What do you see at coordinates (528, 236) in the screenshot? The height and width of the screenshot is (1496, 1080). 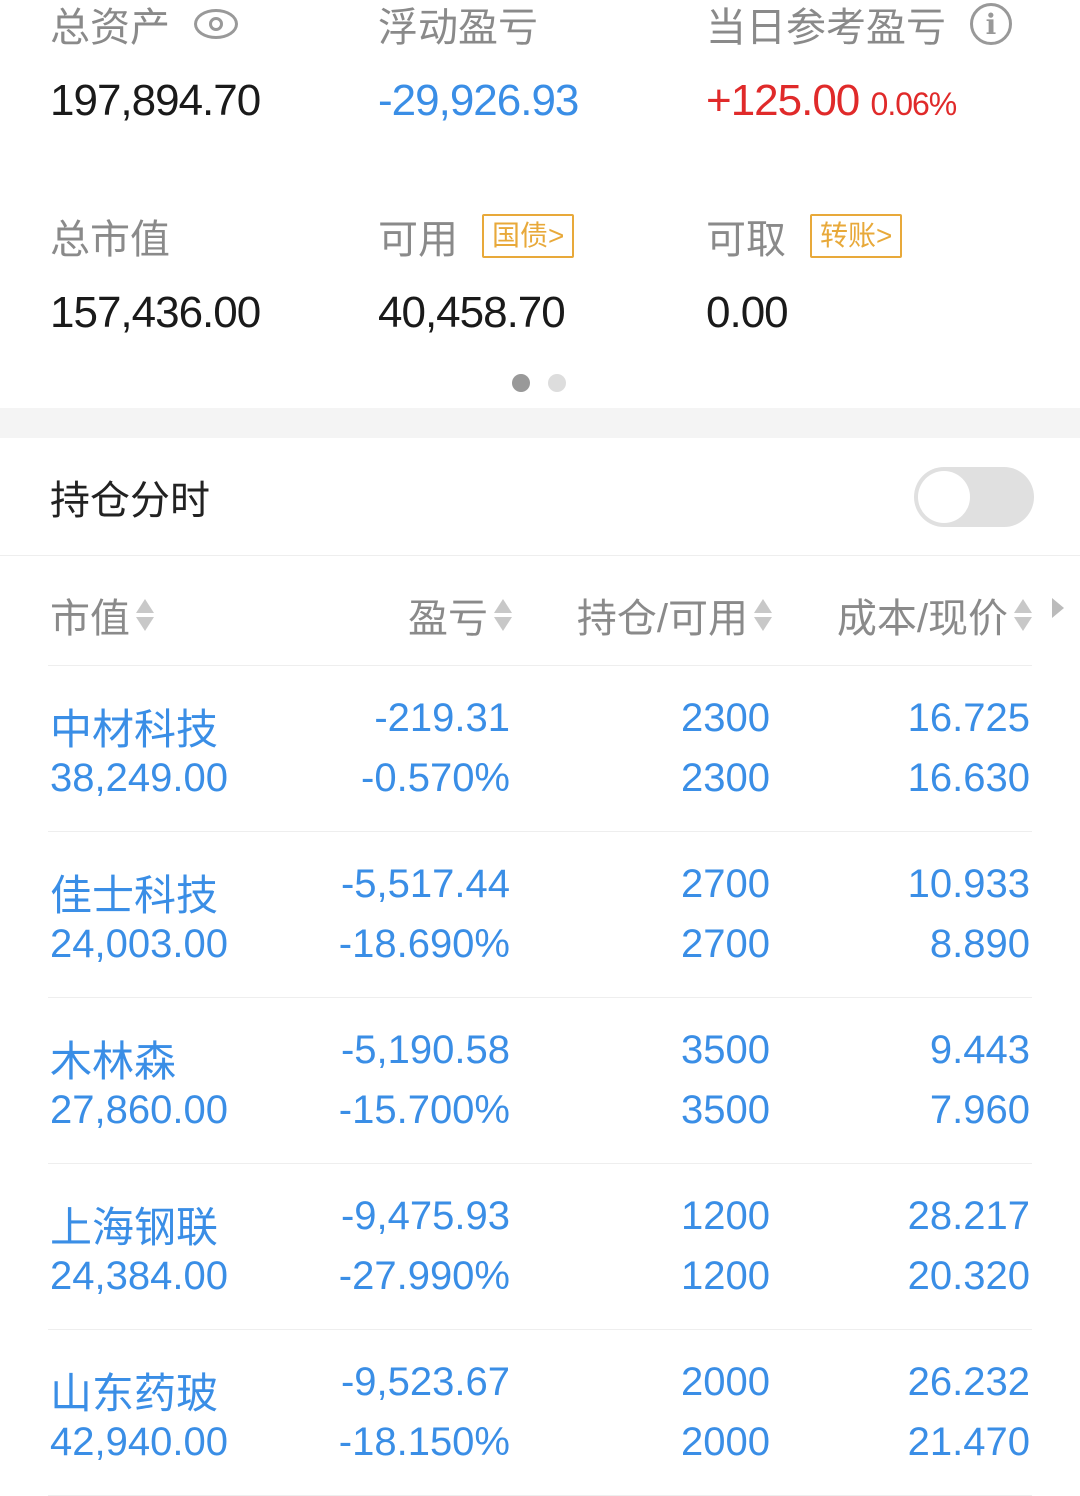 I see `treasury-bond-button: 国债>` at bounding box center [528, 236].